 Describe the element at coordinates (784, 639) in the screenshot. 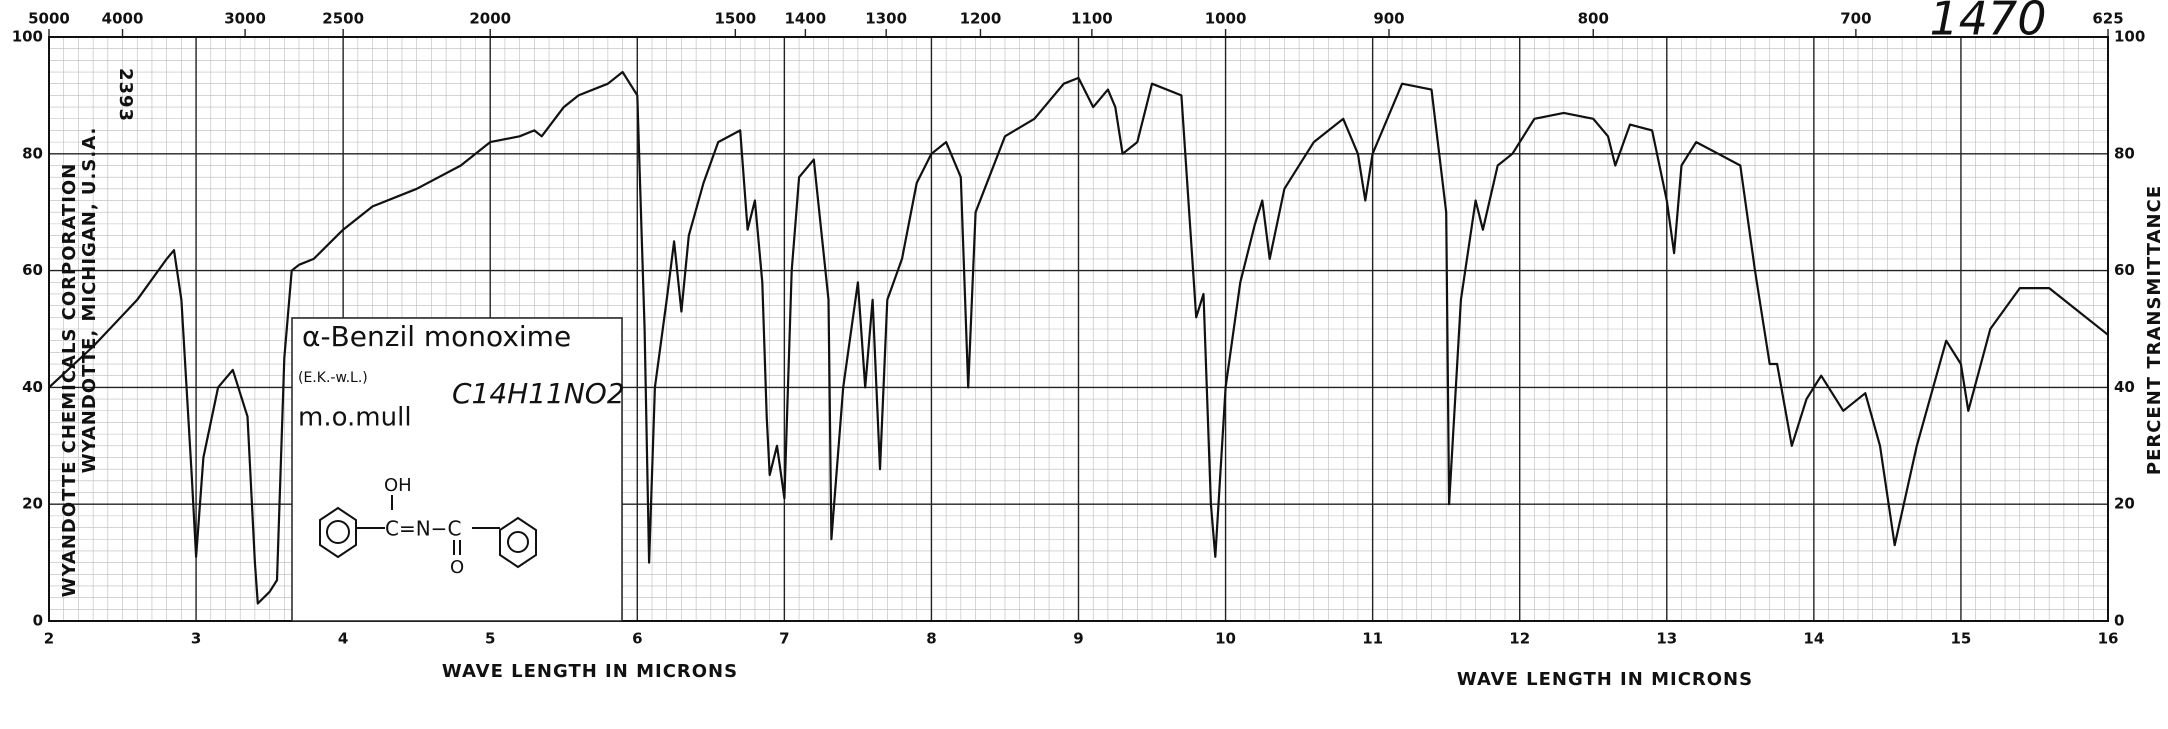

I see `x-tick-label: 7` at that location.